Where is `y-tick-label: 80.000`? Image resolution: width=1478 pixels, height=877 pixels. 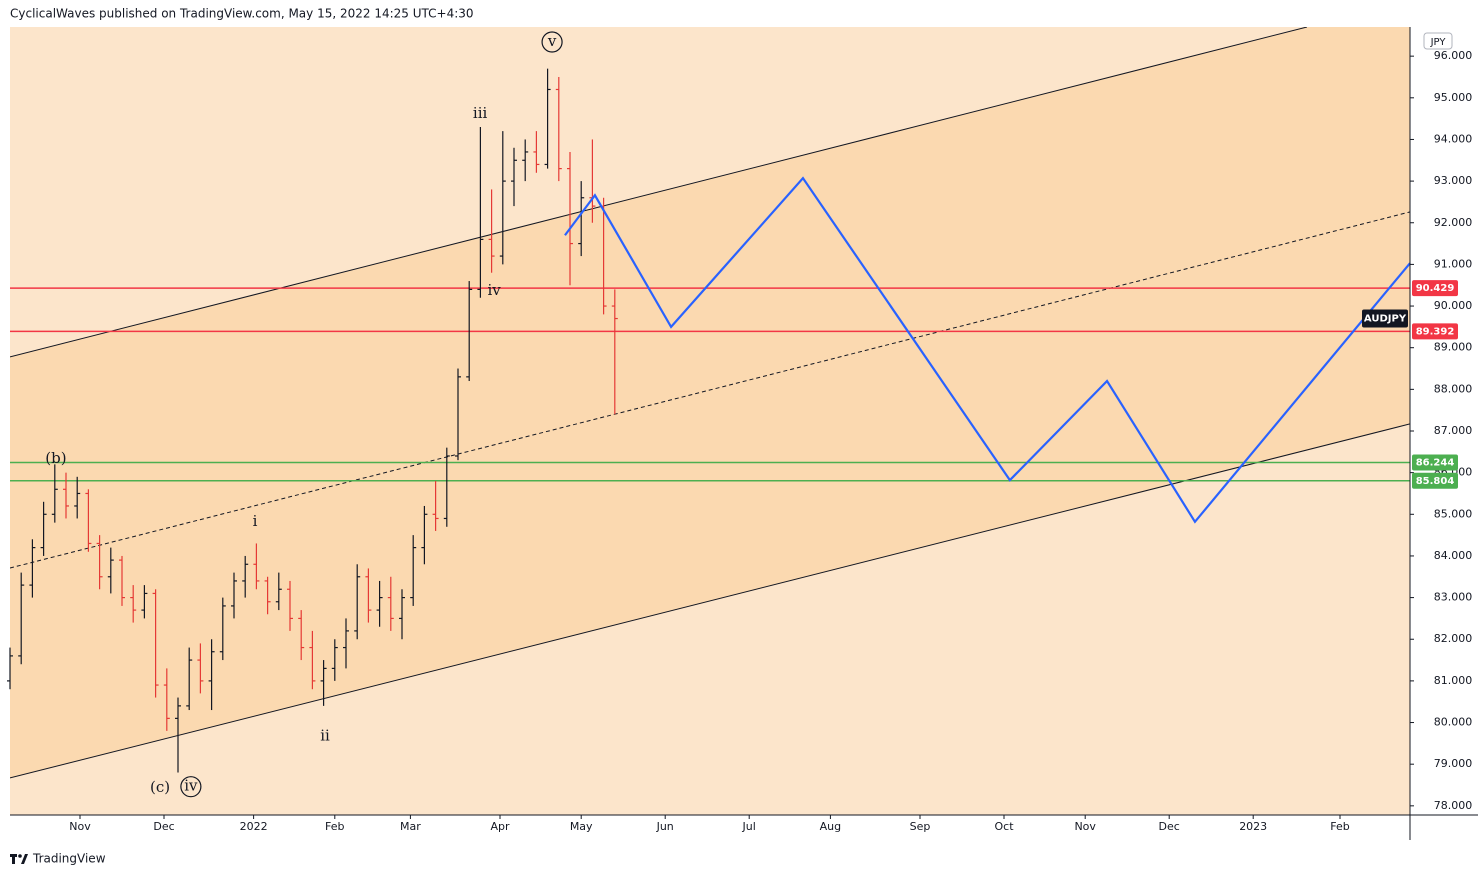 y-tick-label: 80.000 is located at coordinates (1453, 722).